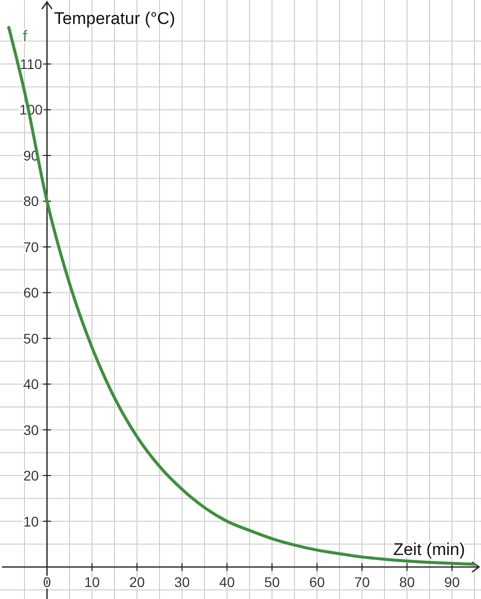 This screenshot has height=599, width=481. Describe the element at coordinates (407, 582) in the screenshot. I see `x-tick-label: 80` at that location.